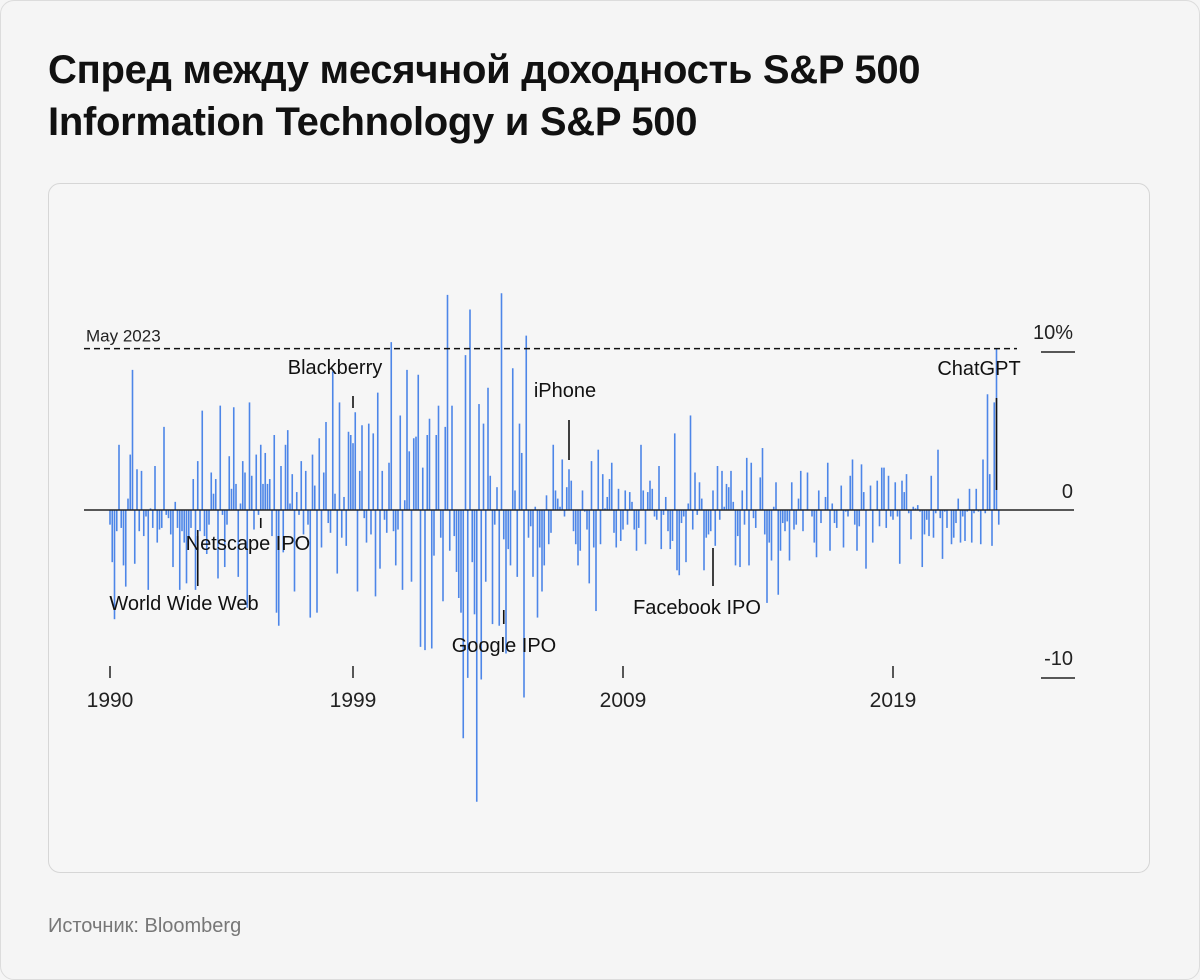 The width and height of the screenshot is (1200, 980). What do you see at coordinates (183, 604) in the screenshot?
I see `annotation-label: World Wide Web` at bounding box center [183, 604].